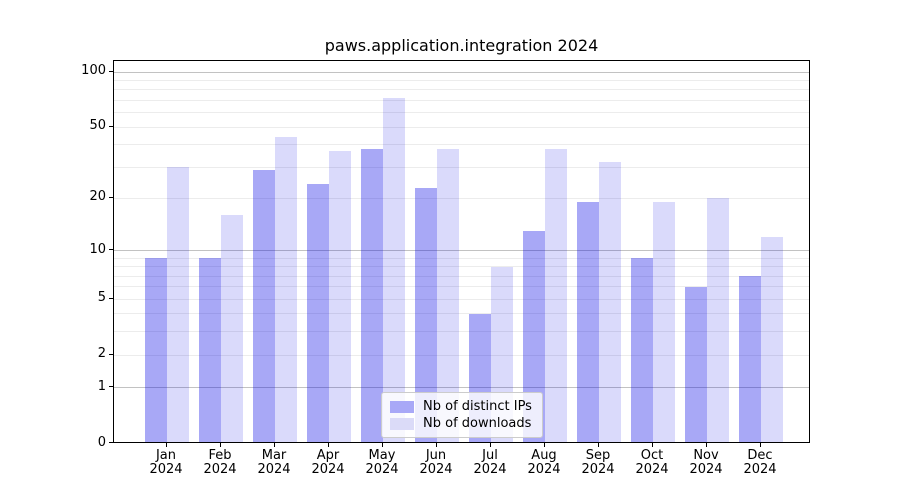 The width and height of the screenshot is (900, 500). Describe the element at coordinates (664, 322) in the screenshot. I see `bar-downloads-oct` at that location.